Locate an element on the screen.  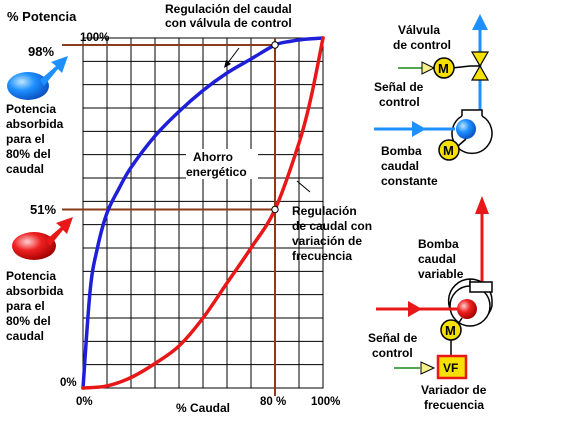
tick-x-100: 100% is located at coordinates (325, 402).